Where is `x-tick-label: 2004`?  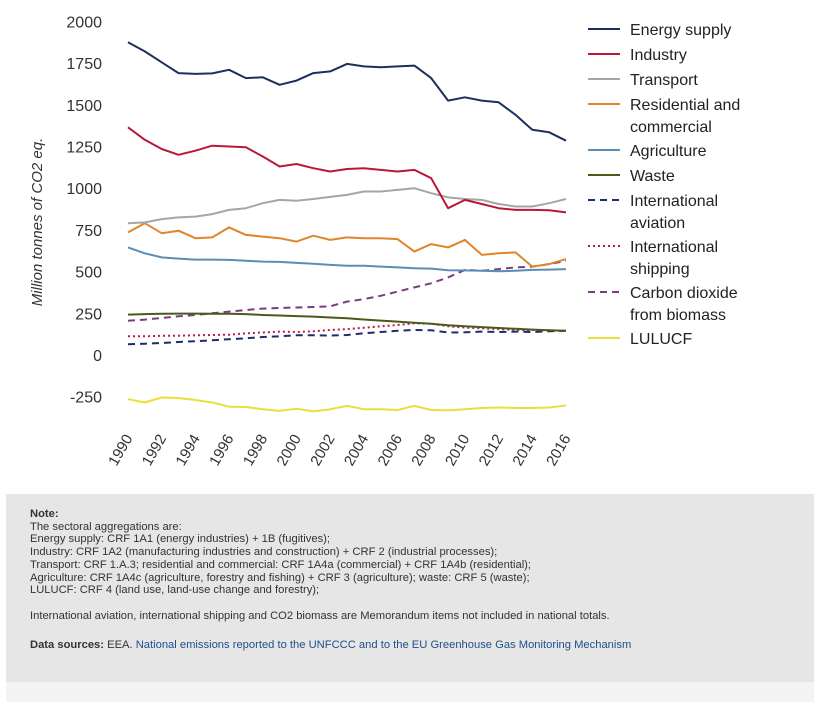 x-tick-label: 2004 is located at coordinates (356, 450).